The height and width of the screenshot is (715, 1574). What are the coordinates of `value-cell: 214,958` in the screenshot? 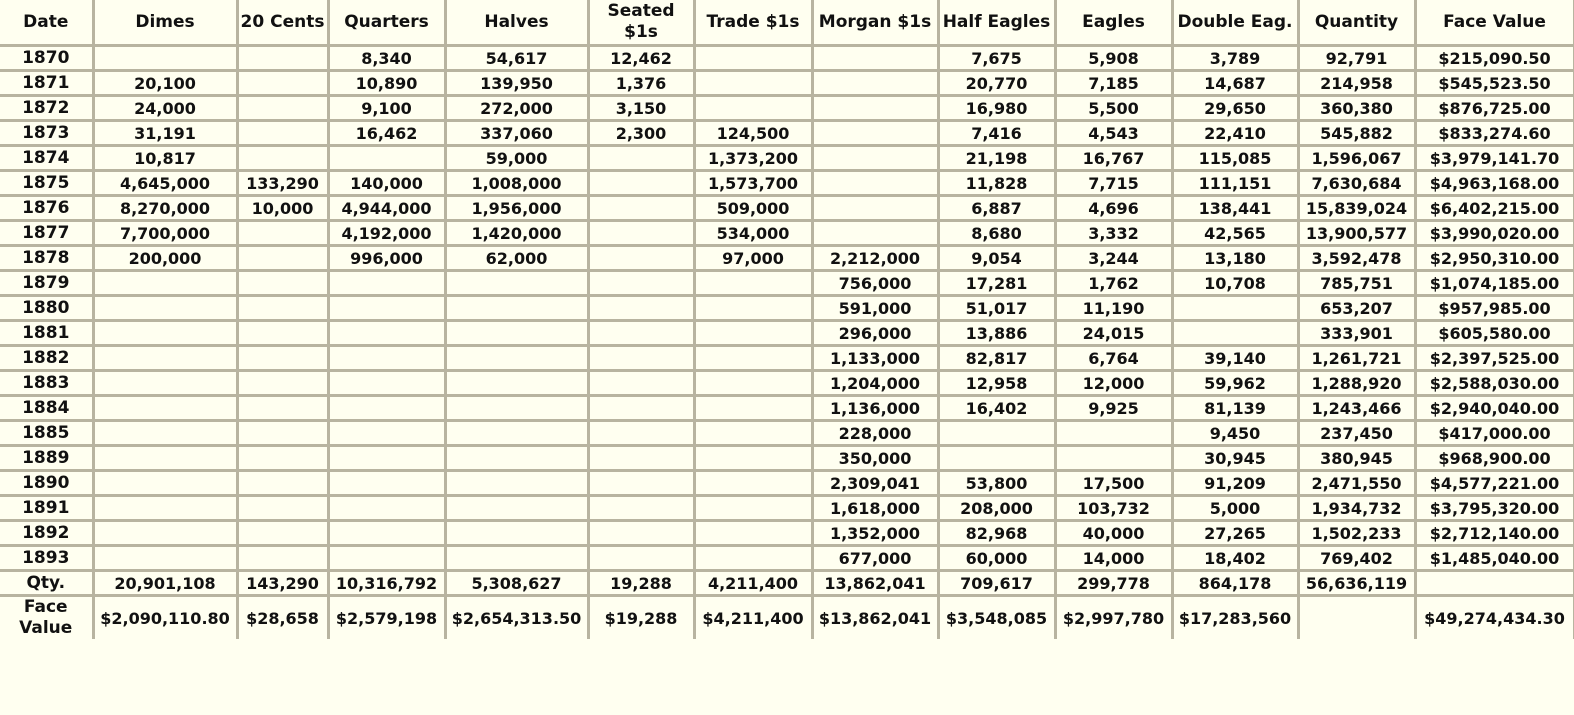 It's located at (1356, 83).